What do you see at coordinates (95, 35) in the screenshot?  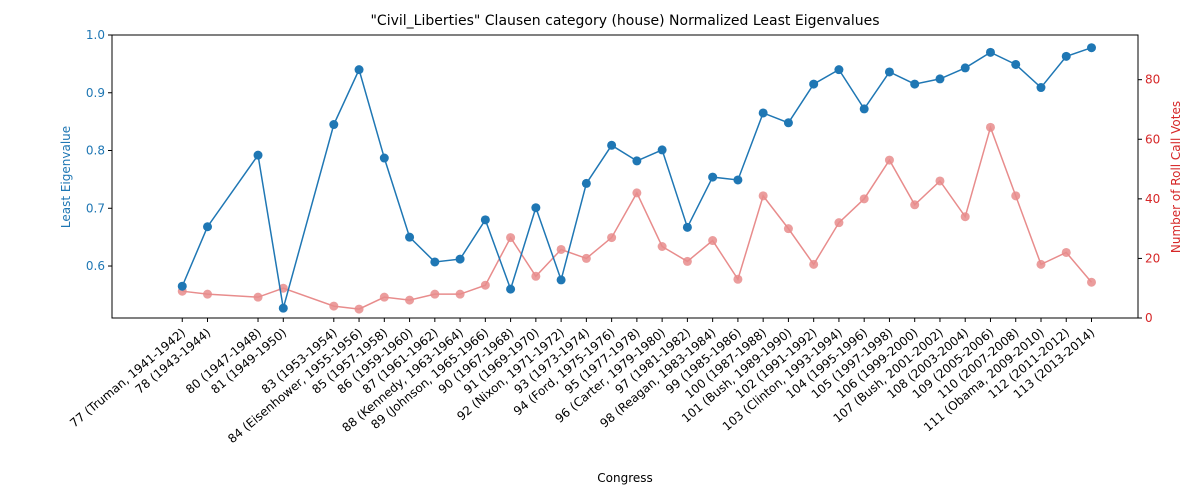 I see `left-y-tick-label: 1.0` at bounding box center [95, 35].